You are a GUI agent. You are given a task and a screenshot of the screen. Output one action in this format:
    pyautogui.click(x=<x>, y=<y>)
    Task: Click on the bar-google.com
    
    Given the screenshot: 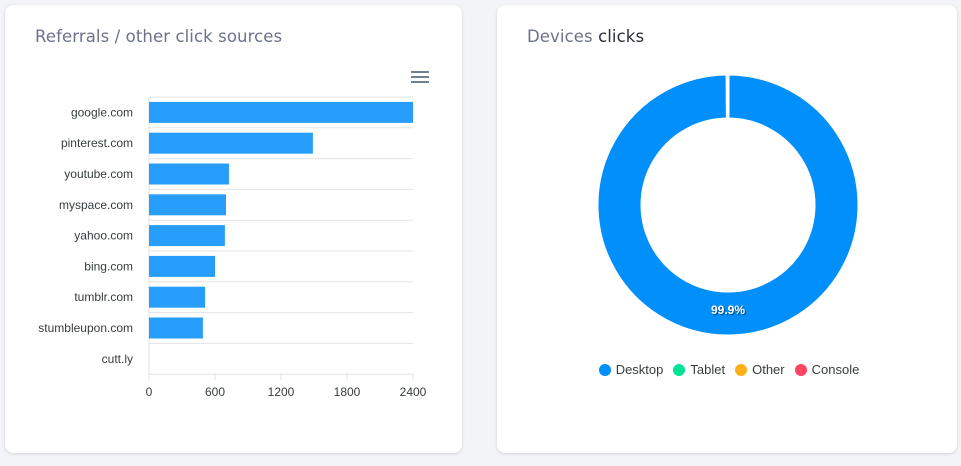 What is the action you would take?
    pyautogui.click(x=281, y=112)
    